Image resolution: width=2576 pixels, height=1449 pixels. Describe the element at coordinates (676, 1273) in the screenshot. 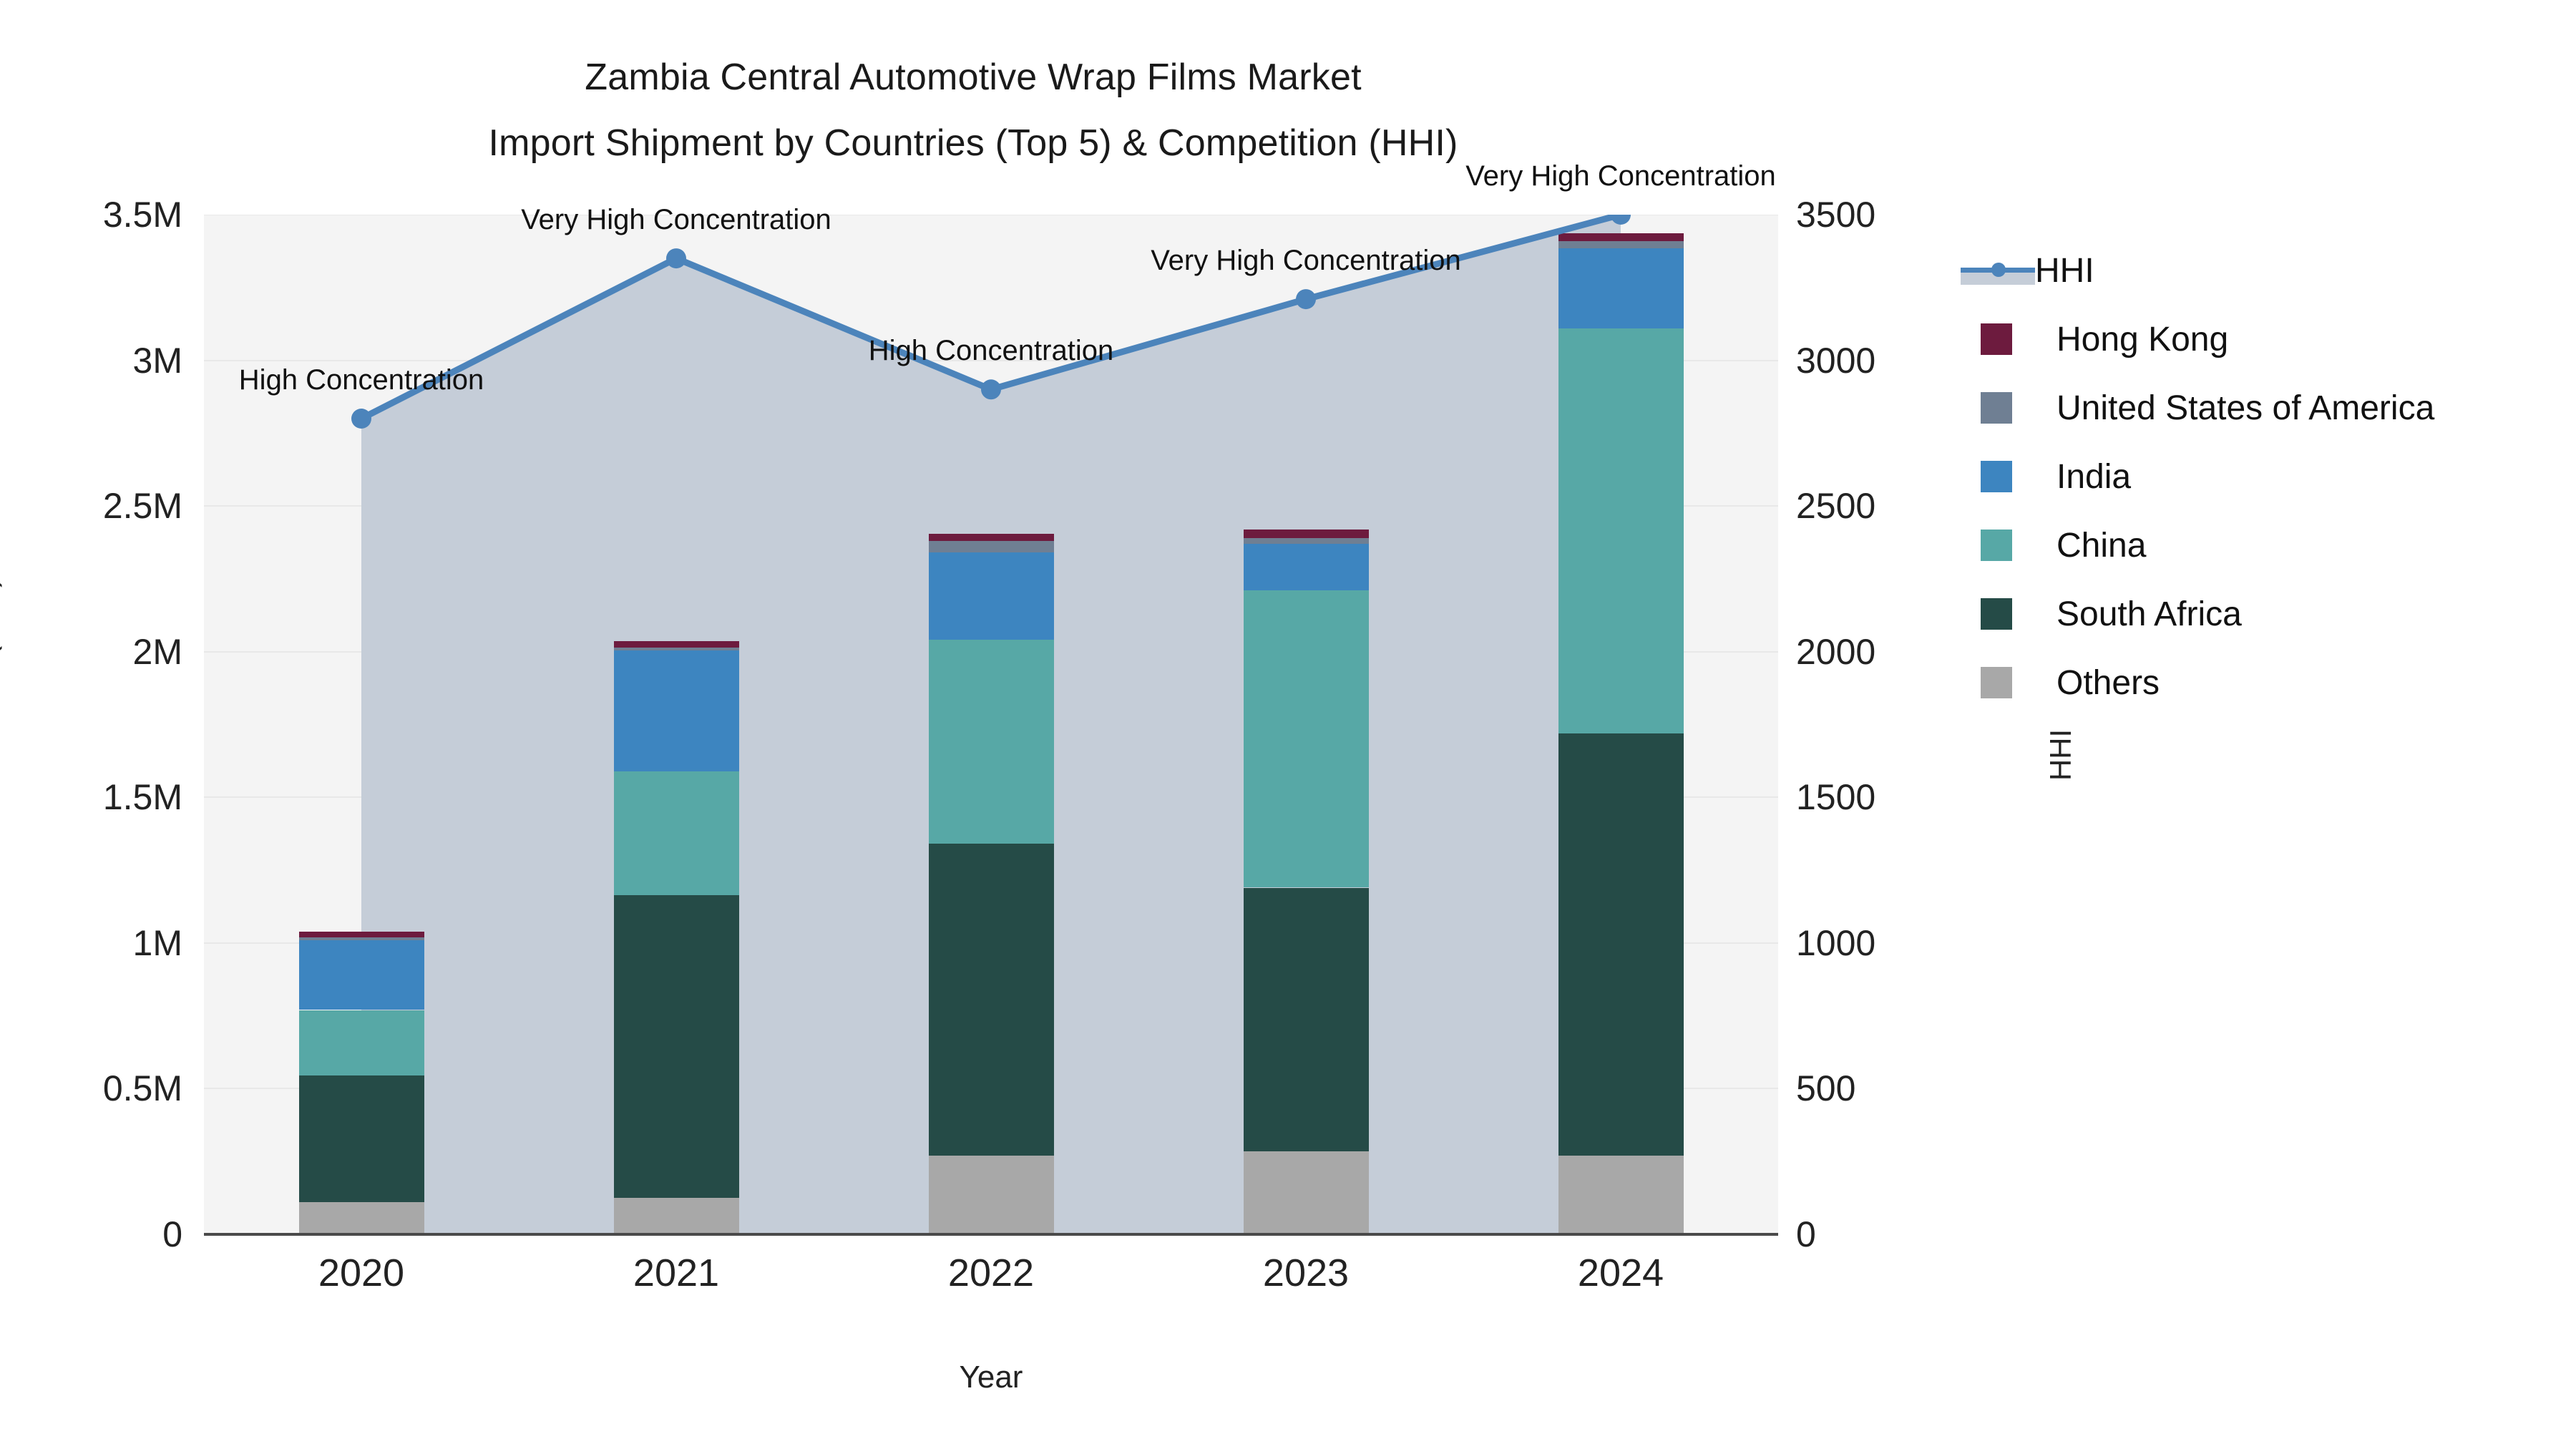

I see `x-tick-2021: 2021` at that location.